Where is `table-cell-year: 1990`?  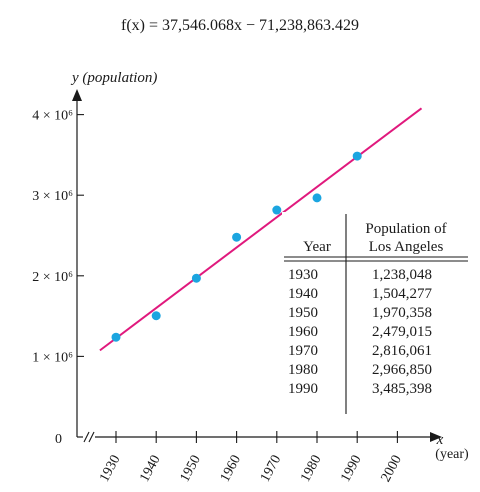
table-cell-year: 1990 is located at coordinates (303, 389).